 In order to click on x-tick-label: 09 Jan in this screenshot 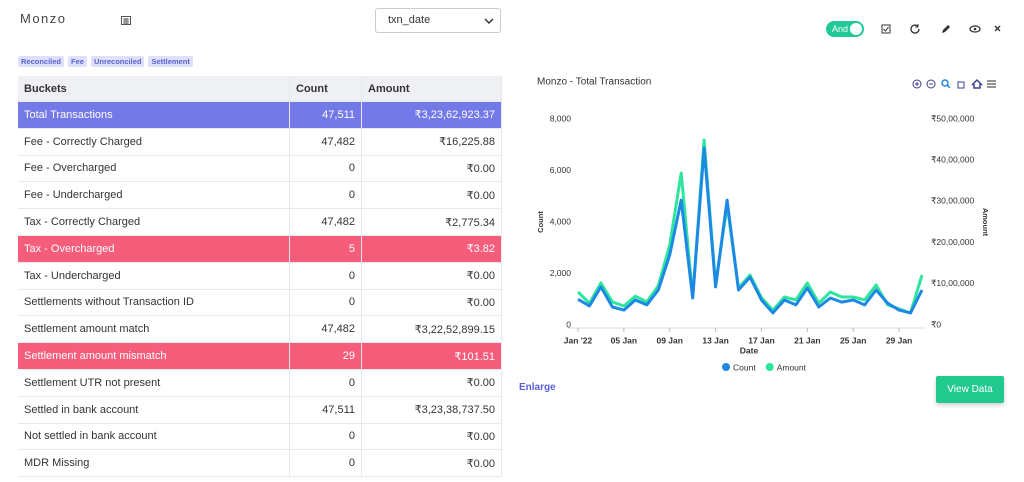, I will do `click(669, 340)`.